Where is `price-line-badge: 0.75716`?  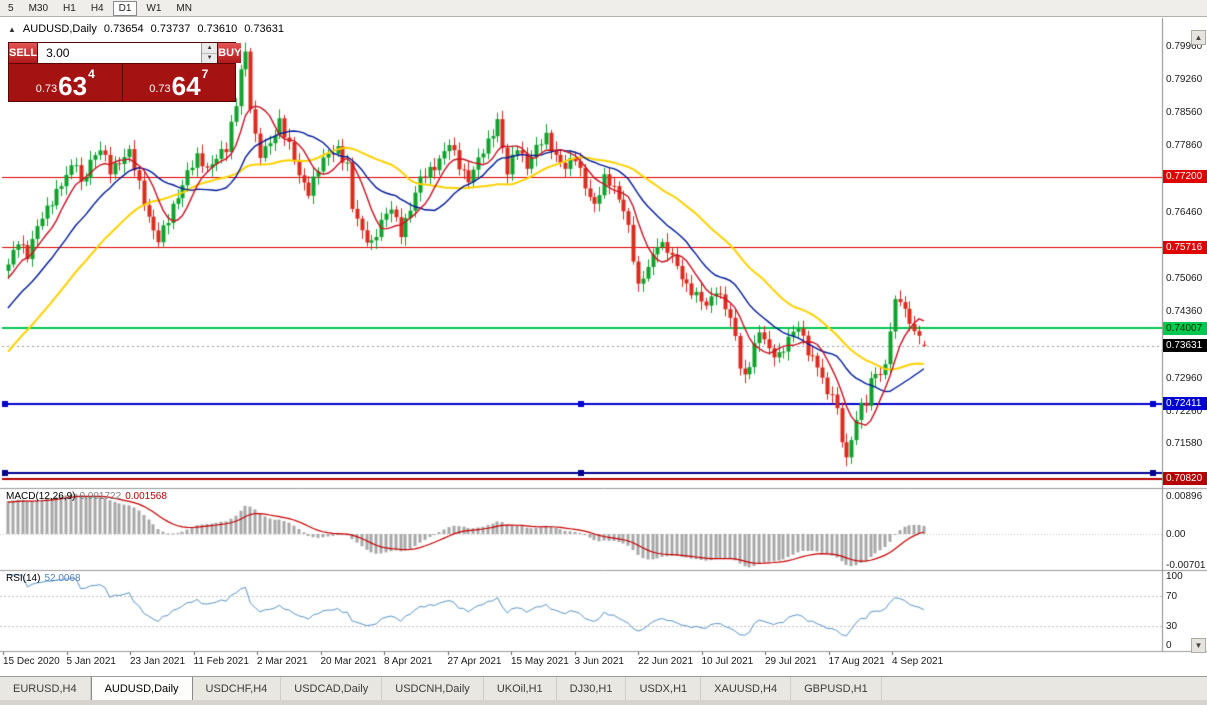 price-line-badge: 0.75716 is located at coordinates (1185, 247).